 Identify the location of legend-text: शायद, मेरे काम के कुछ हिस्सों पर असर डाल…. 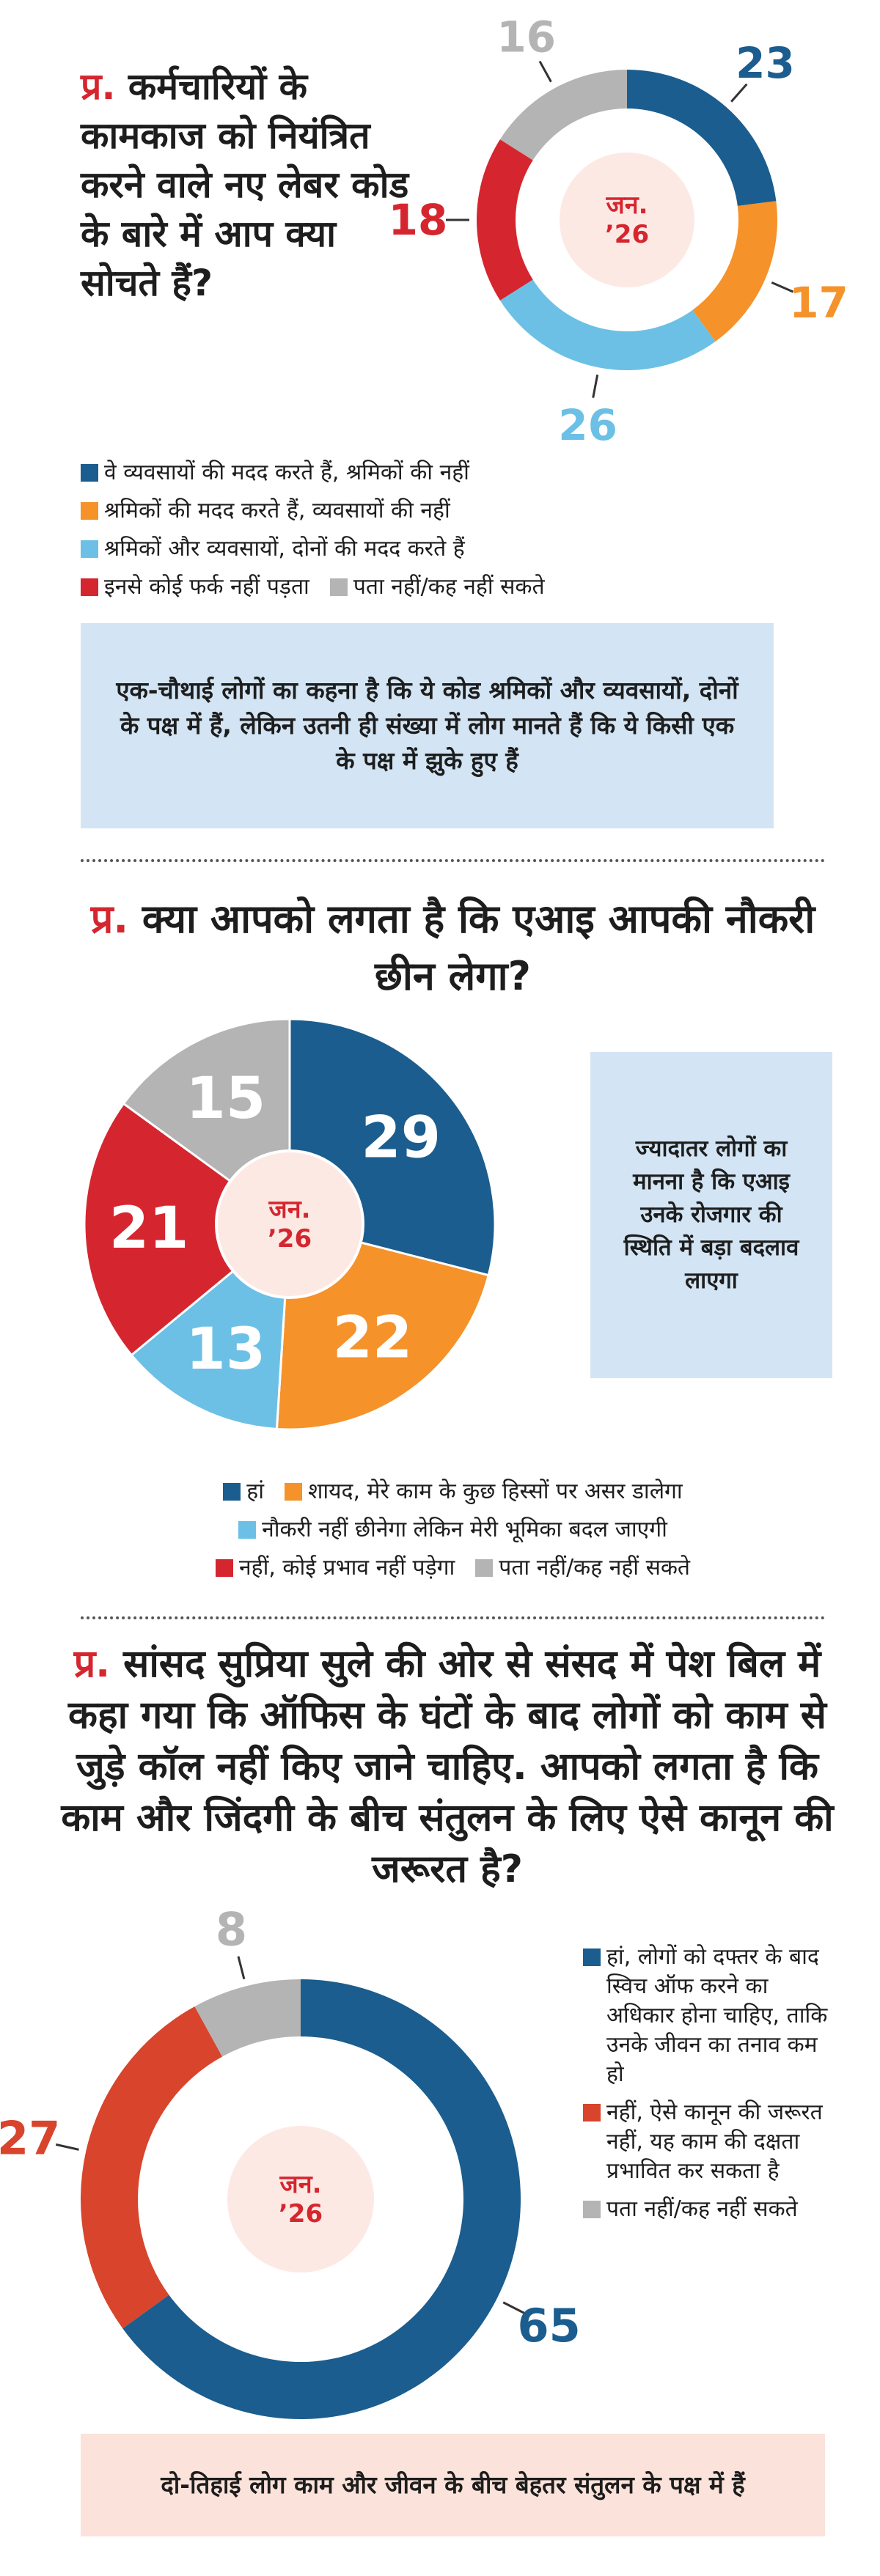
(495, 1491).